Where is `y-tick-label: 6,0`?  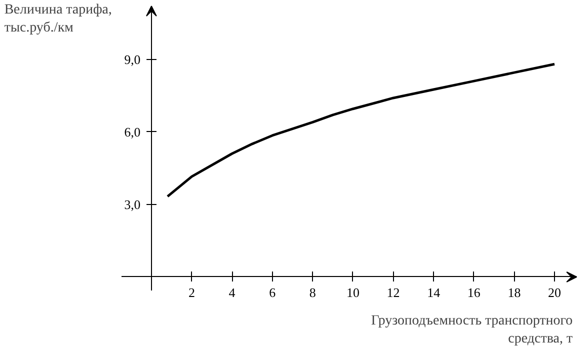 y-tick-label: 6,0 is located at coordinates (132, 132).